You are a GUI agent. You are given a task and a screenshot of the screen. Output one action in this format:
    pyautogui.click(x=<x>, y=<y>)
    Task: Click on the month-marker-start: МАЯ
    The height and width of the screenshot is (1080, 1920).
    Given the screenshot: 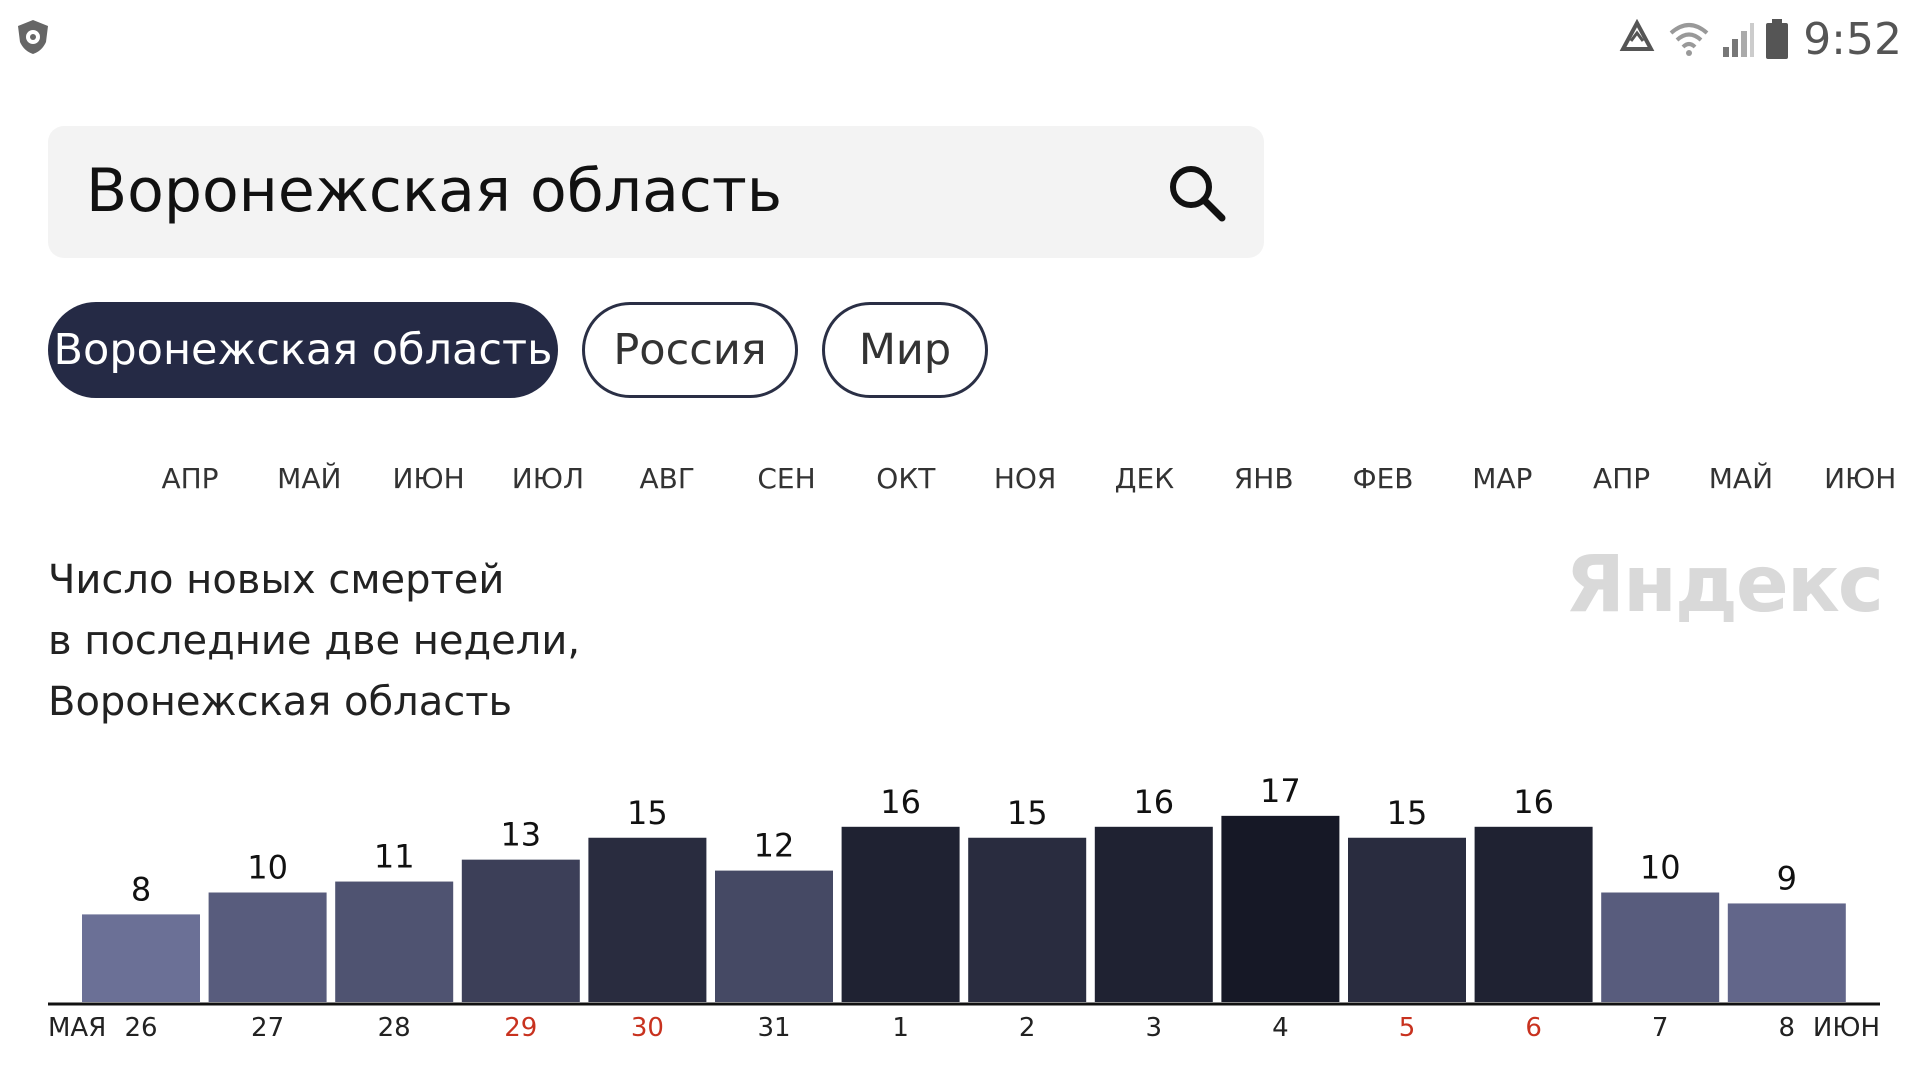 What is the action you would take?
    pyautogui.click(x=77, y=1028)
    